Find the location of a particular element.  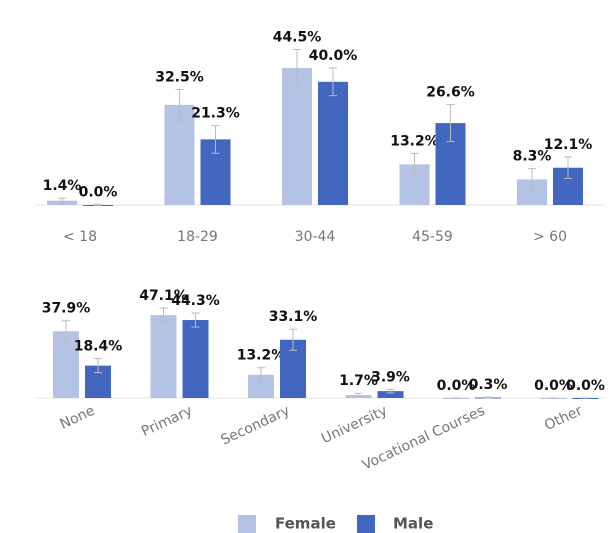

legend-label: Male is located at coordinates (413, 524).